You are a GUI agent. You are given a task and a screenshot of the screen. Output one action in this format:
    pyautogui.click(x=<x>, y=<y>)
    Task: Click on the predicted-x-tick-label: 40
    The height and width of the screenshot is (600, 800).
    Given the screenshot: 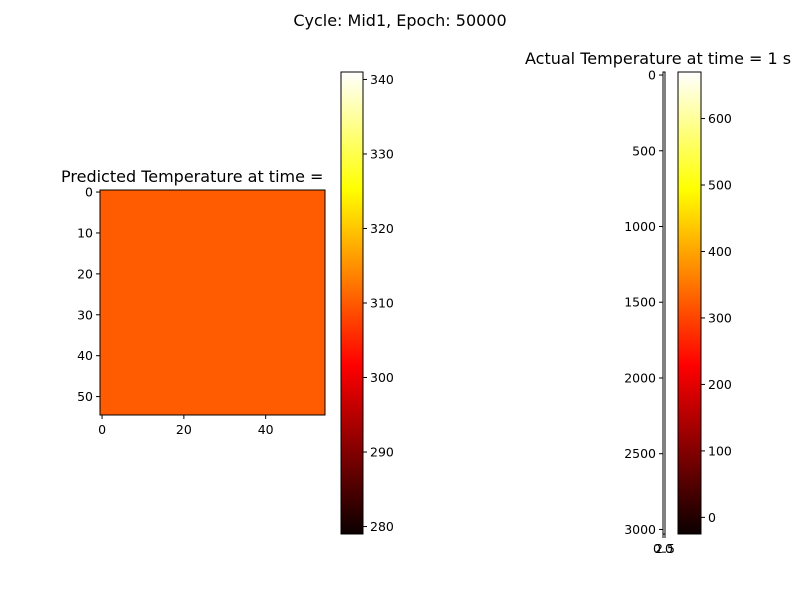 What is the action you would take?
    pyautogui.click(x=266, y=429)
    